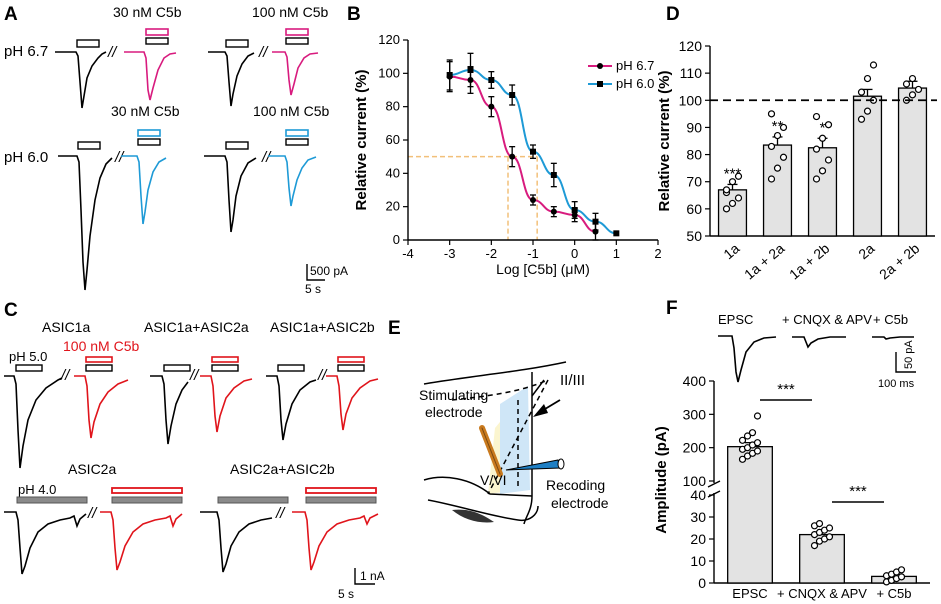  What do you see at coordinates (694, 127) in the screenshot?
I see `y-tick-label: 90` at bounding box center [694, 127].